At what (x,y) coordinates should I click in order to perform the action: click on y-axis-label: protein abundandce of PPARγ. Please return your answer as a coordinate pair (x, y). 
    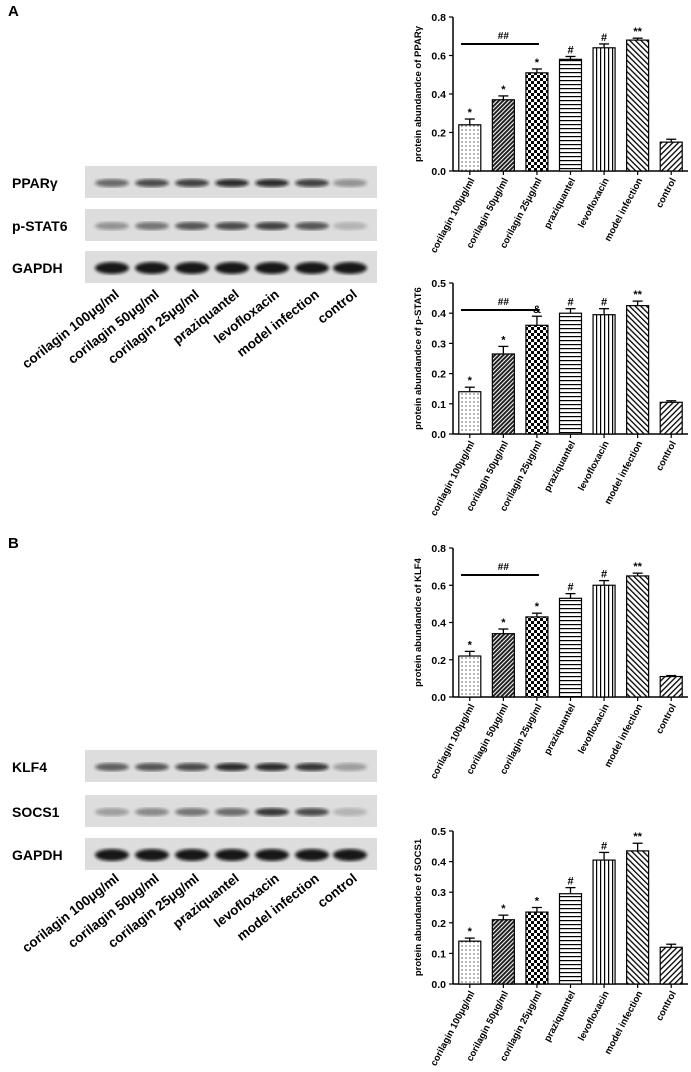
    Looking at the image, I should click on (418, 93).